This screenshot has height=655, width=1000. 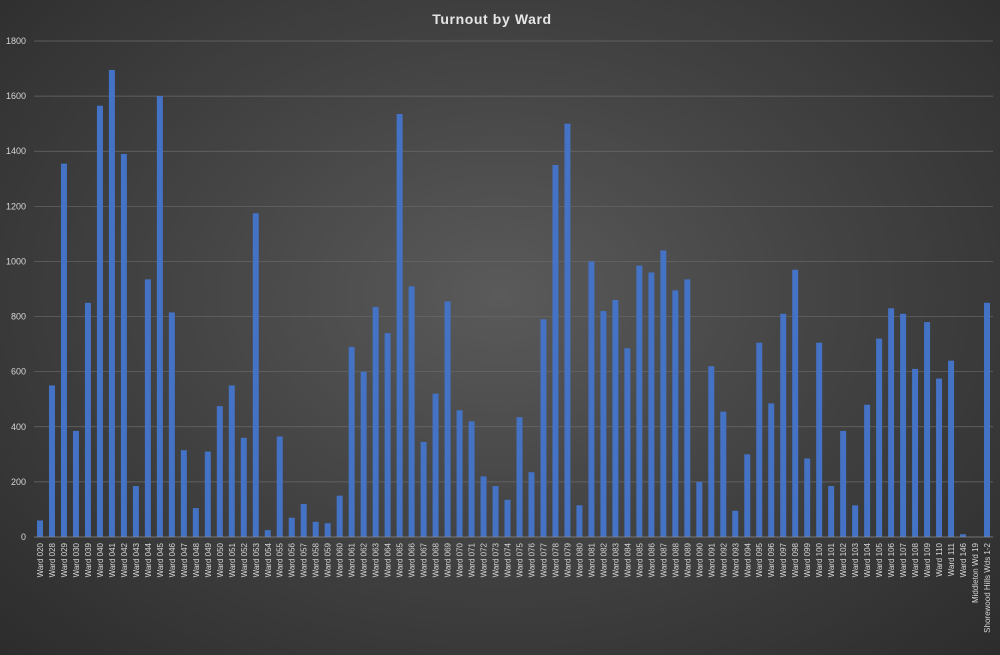 What do you see at coordinates (615, 559) in the screenshot?
I see `x-tick-label: Ward 083` at bounding box center [615, 559].